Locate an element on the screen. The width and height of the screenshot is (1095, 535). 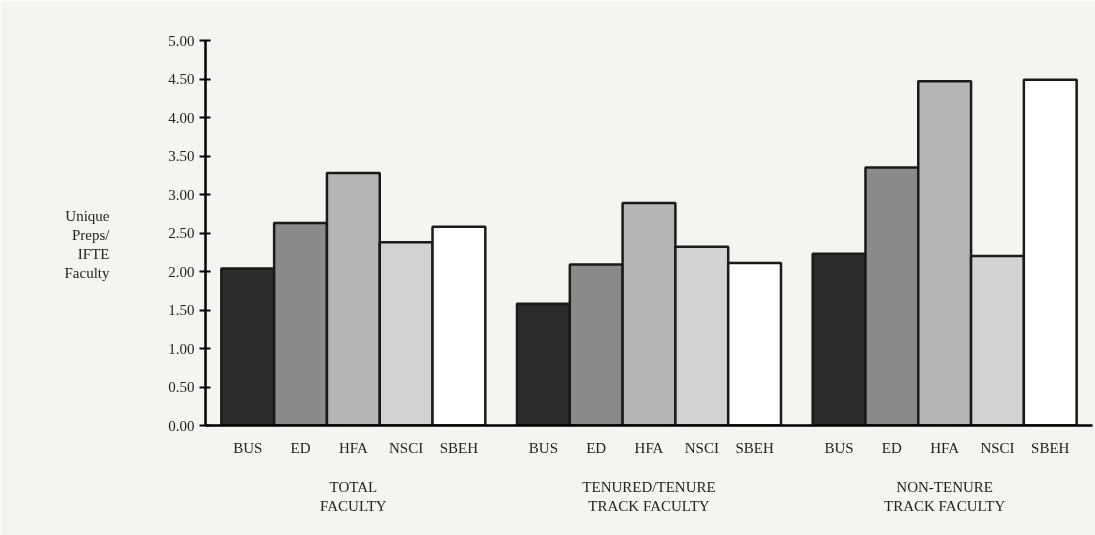
y-tick-label: 3.50 is located at coordinates (181, 156).